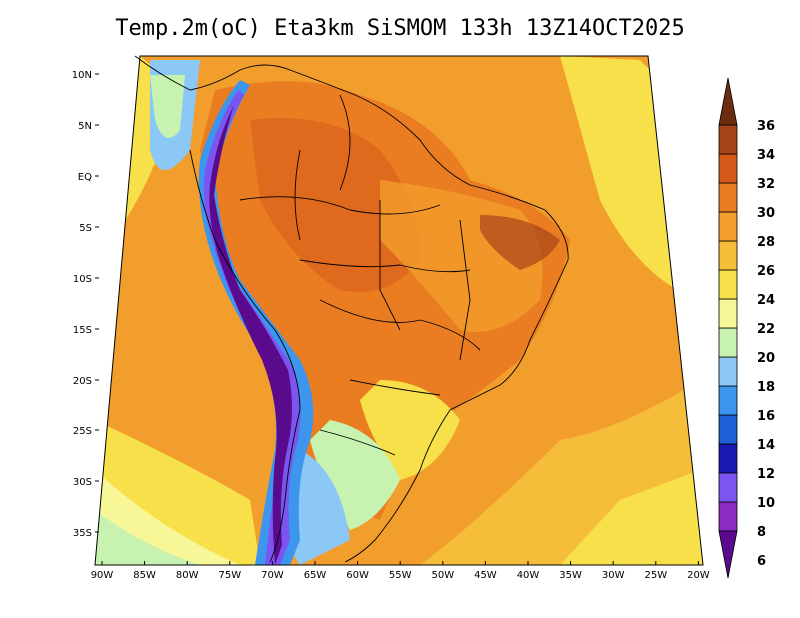  What do you see at coordinates (144, 575) in the screenshot?
I see `lon-tick-label: 85W` at bounding box center [144, 575].